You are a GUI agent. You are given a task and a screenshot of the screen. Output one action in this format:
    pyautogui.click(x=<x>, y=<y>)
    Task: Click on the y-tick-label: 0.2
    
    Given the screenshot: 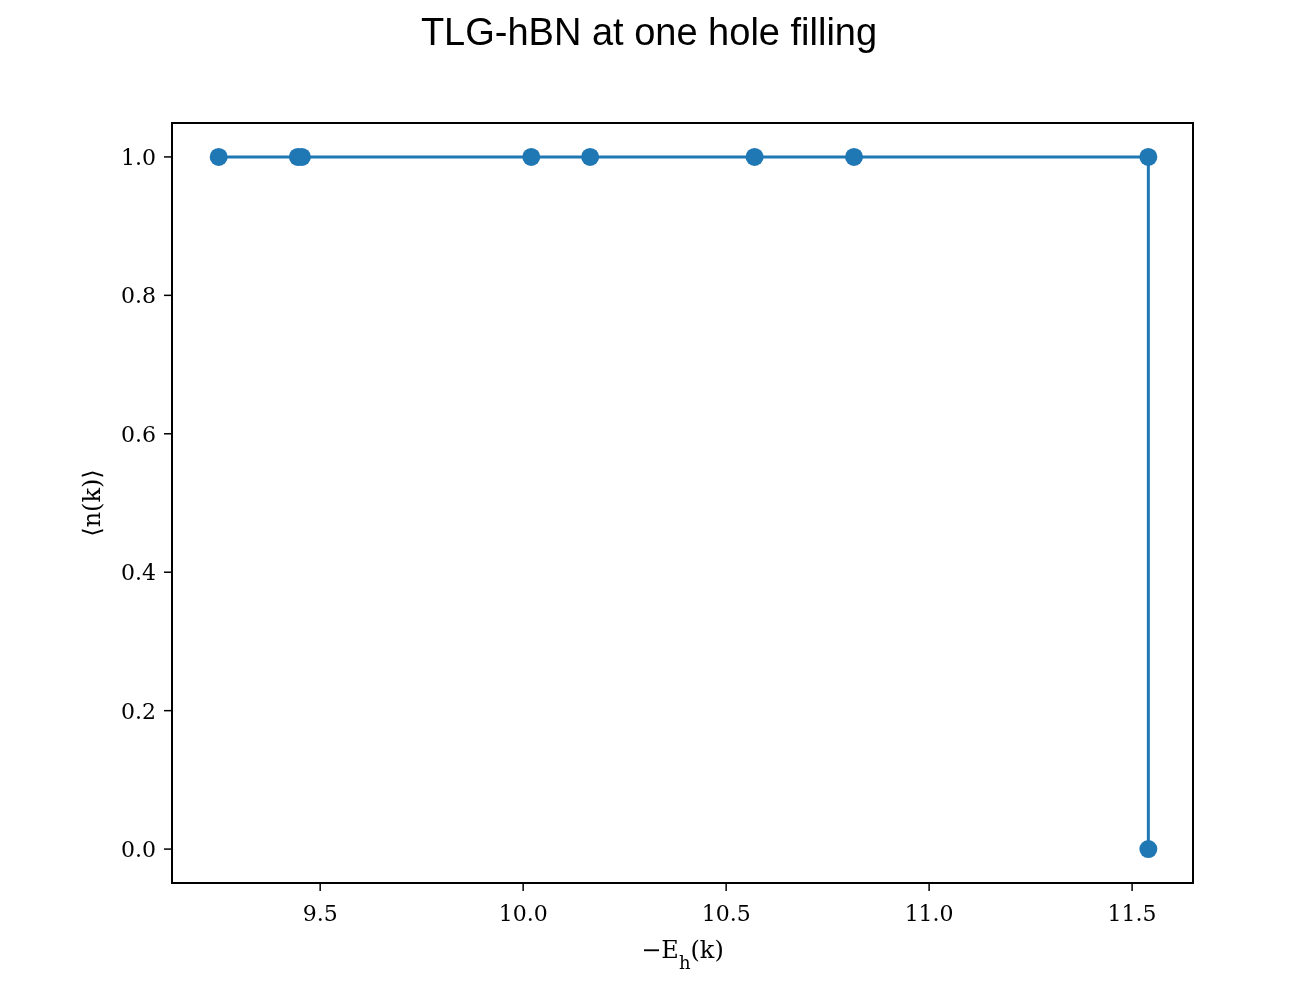 What is the action you would take?
    pyautogui.click(x=138, y=711)
    